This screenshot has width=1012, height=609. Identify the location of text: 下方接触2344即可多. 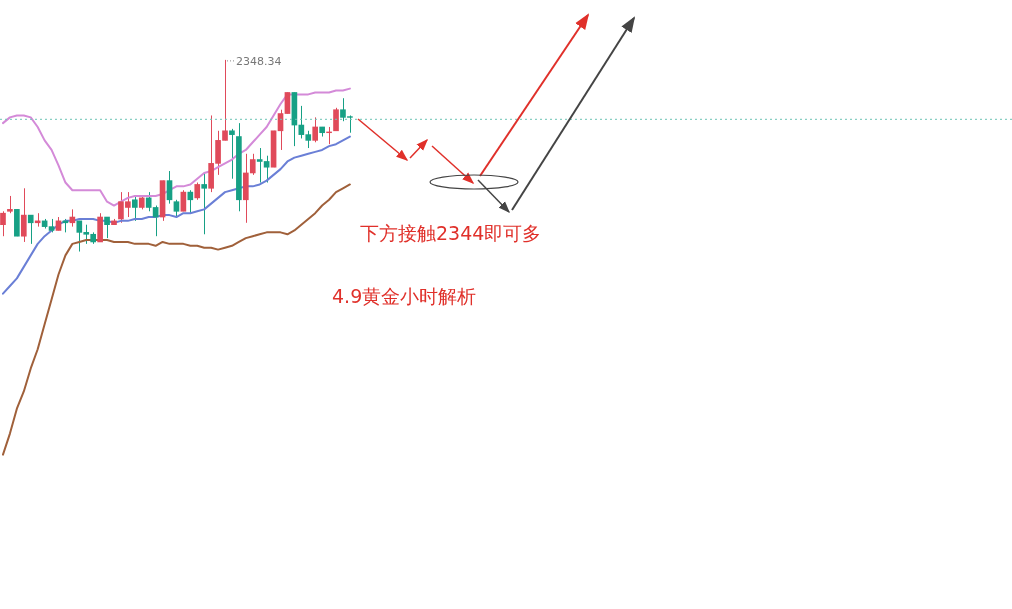
(451, 233).